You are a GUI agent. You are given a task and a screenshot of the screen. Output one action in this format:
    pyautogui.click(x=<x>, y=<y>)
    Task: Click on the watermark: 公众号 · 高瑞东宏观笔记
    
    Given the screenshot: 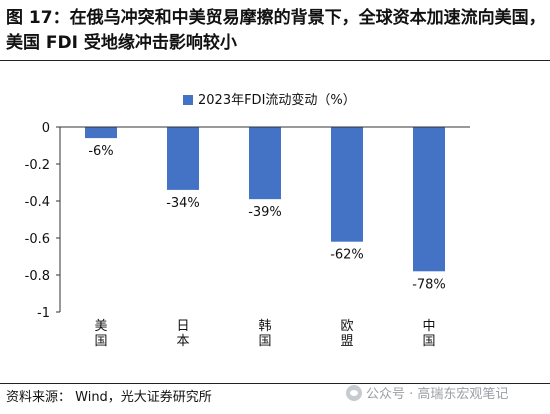 What is the action you would take?
    pyautogui.click(x=427, y=392)
    